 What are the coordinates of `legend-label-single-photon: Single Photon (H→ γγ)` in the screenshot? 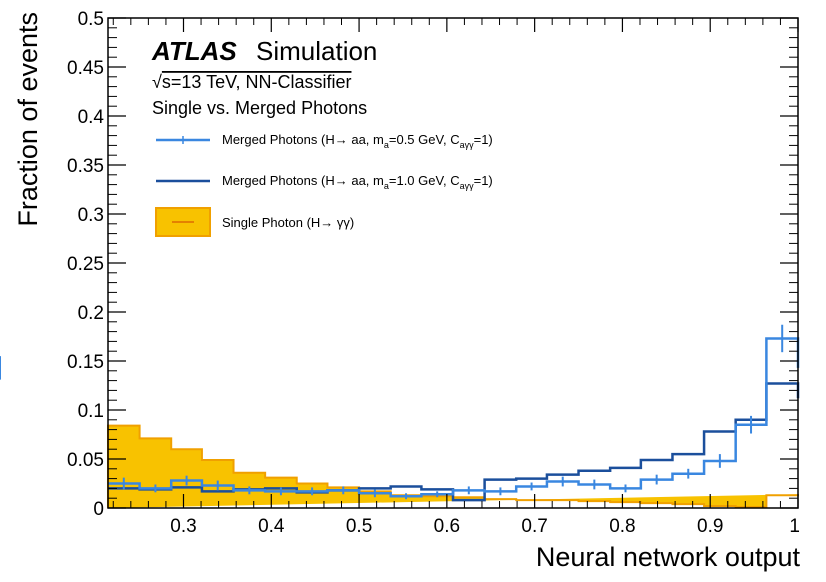 It's located at (288, 222).